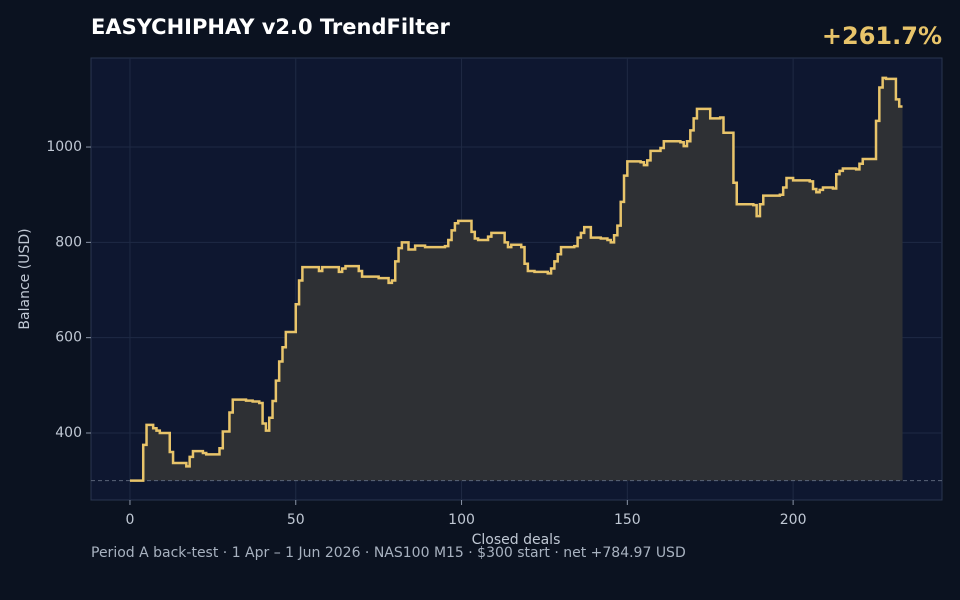  What do you see at coordinates (793, 520) in the screenshot?
I see `x-tick-label: 200` at bounding box center [793, 520].